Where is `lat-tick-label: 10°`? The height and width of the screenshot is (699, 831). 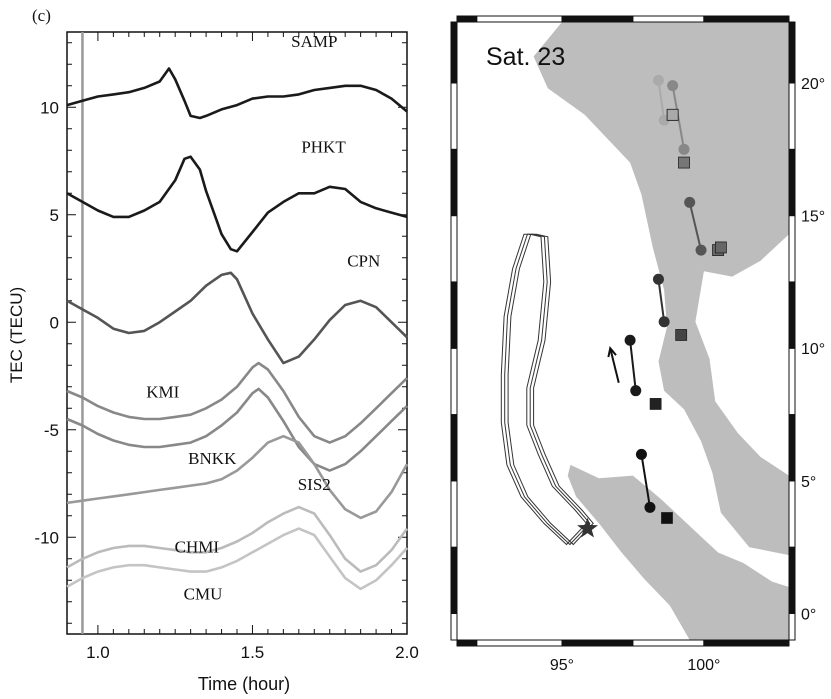 lat-tick-label: 10° is located at coordinates (813, 349).